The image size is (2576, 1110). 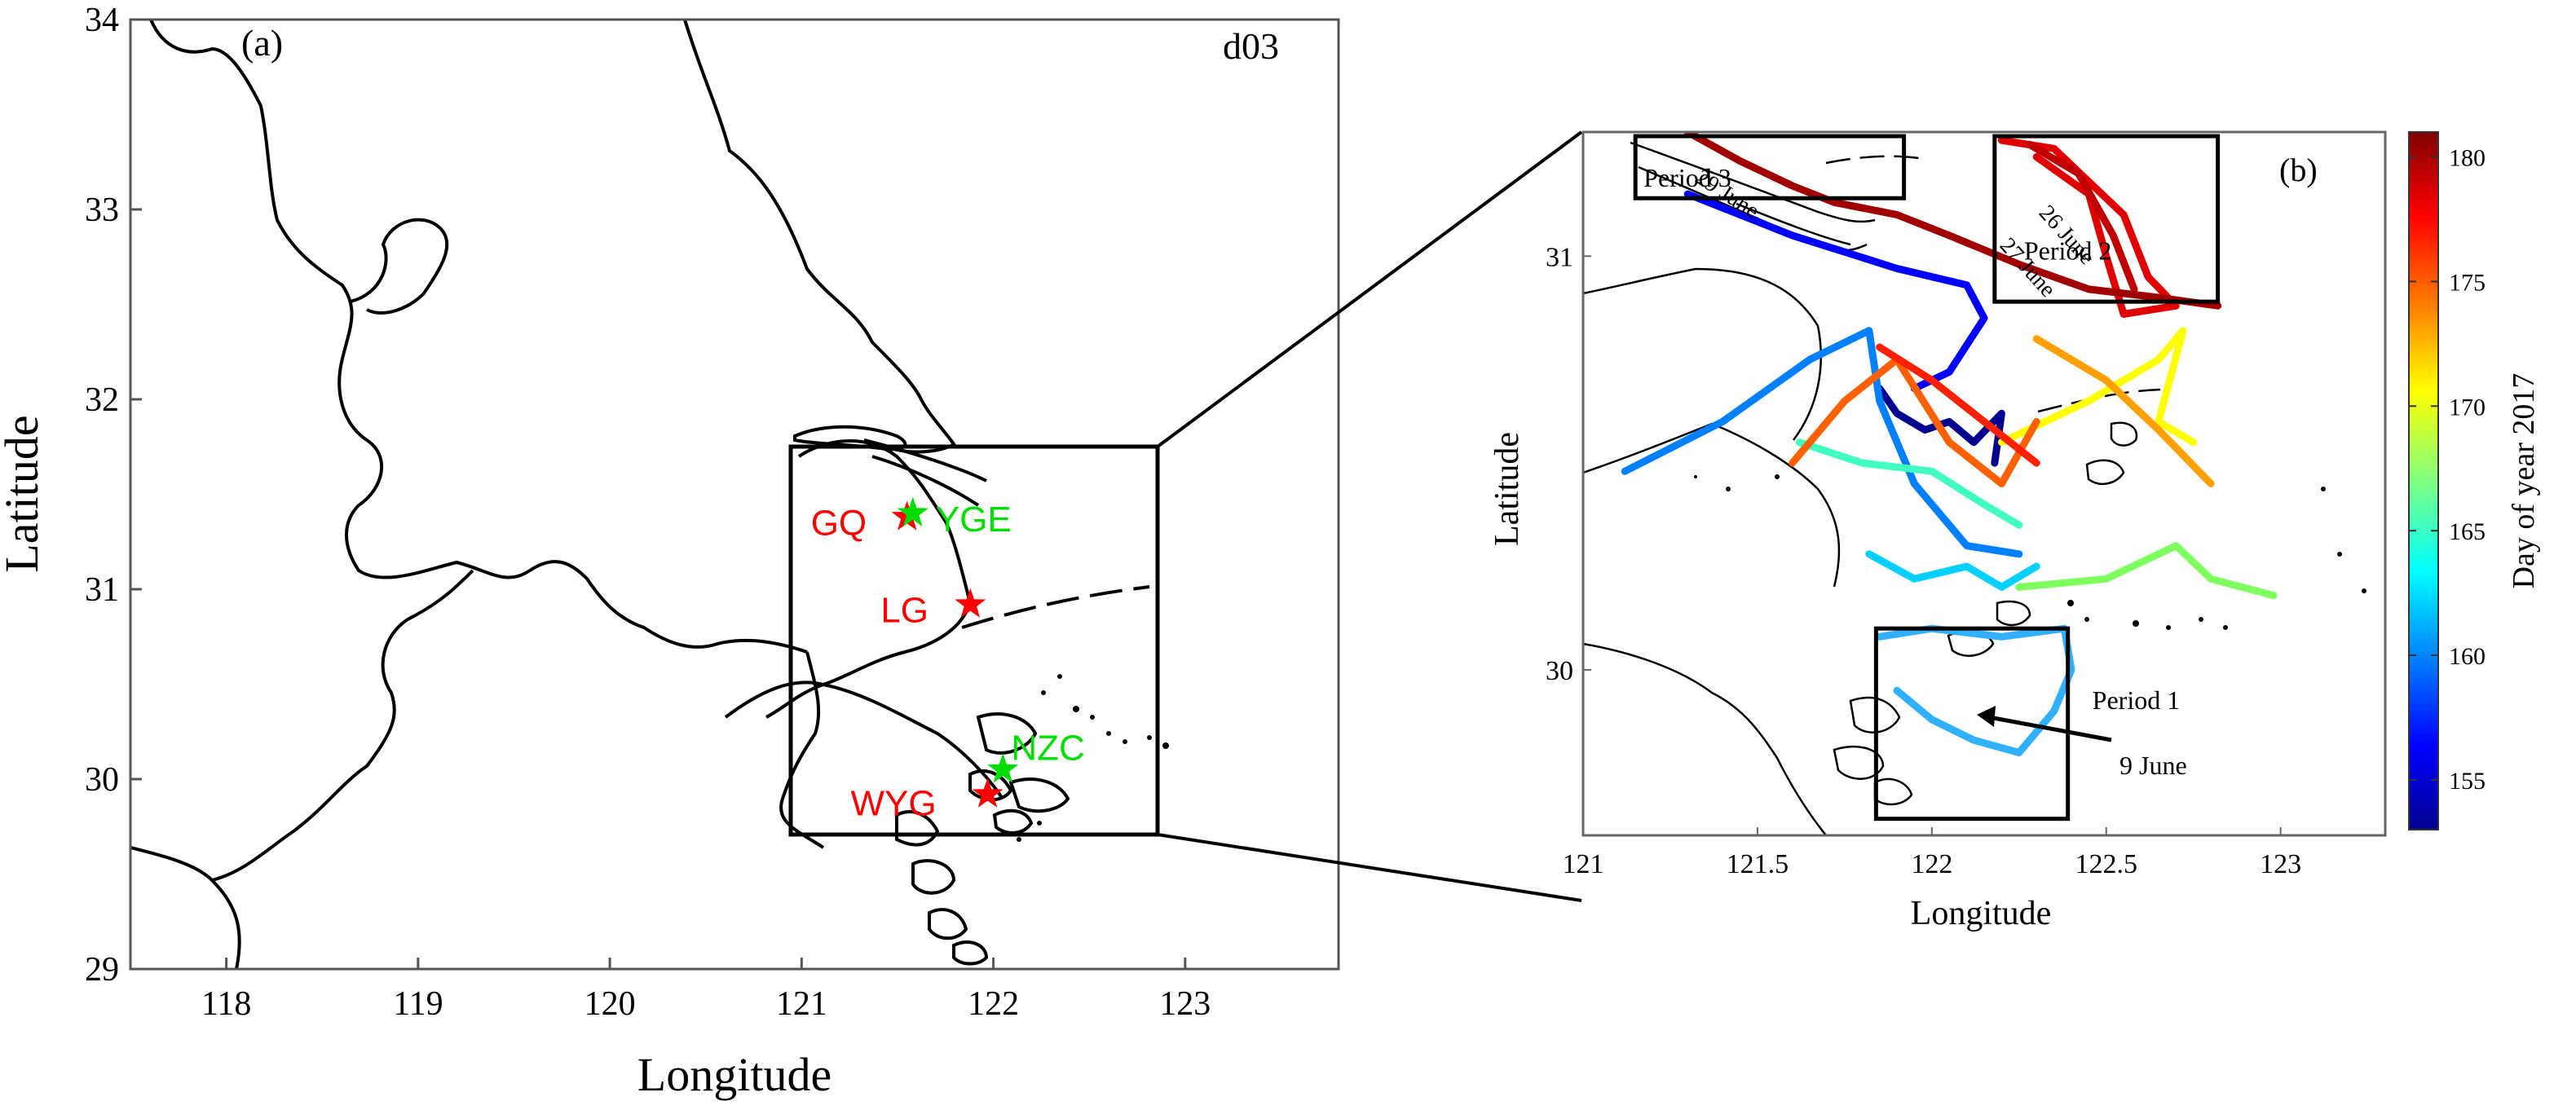 What do you see at coordinates (1986, 716) in the screenshot?
I see `arrow-head-icon` at bounding box center [1986, 716].